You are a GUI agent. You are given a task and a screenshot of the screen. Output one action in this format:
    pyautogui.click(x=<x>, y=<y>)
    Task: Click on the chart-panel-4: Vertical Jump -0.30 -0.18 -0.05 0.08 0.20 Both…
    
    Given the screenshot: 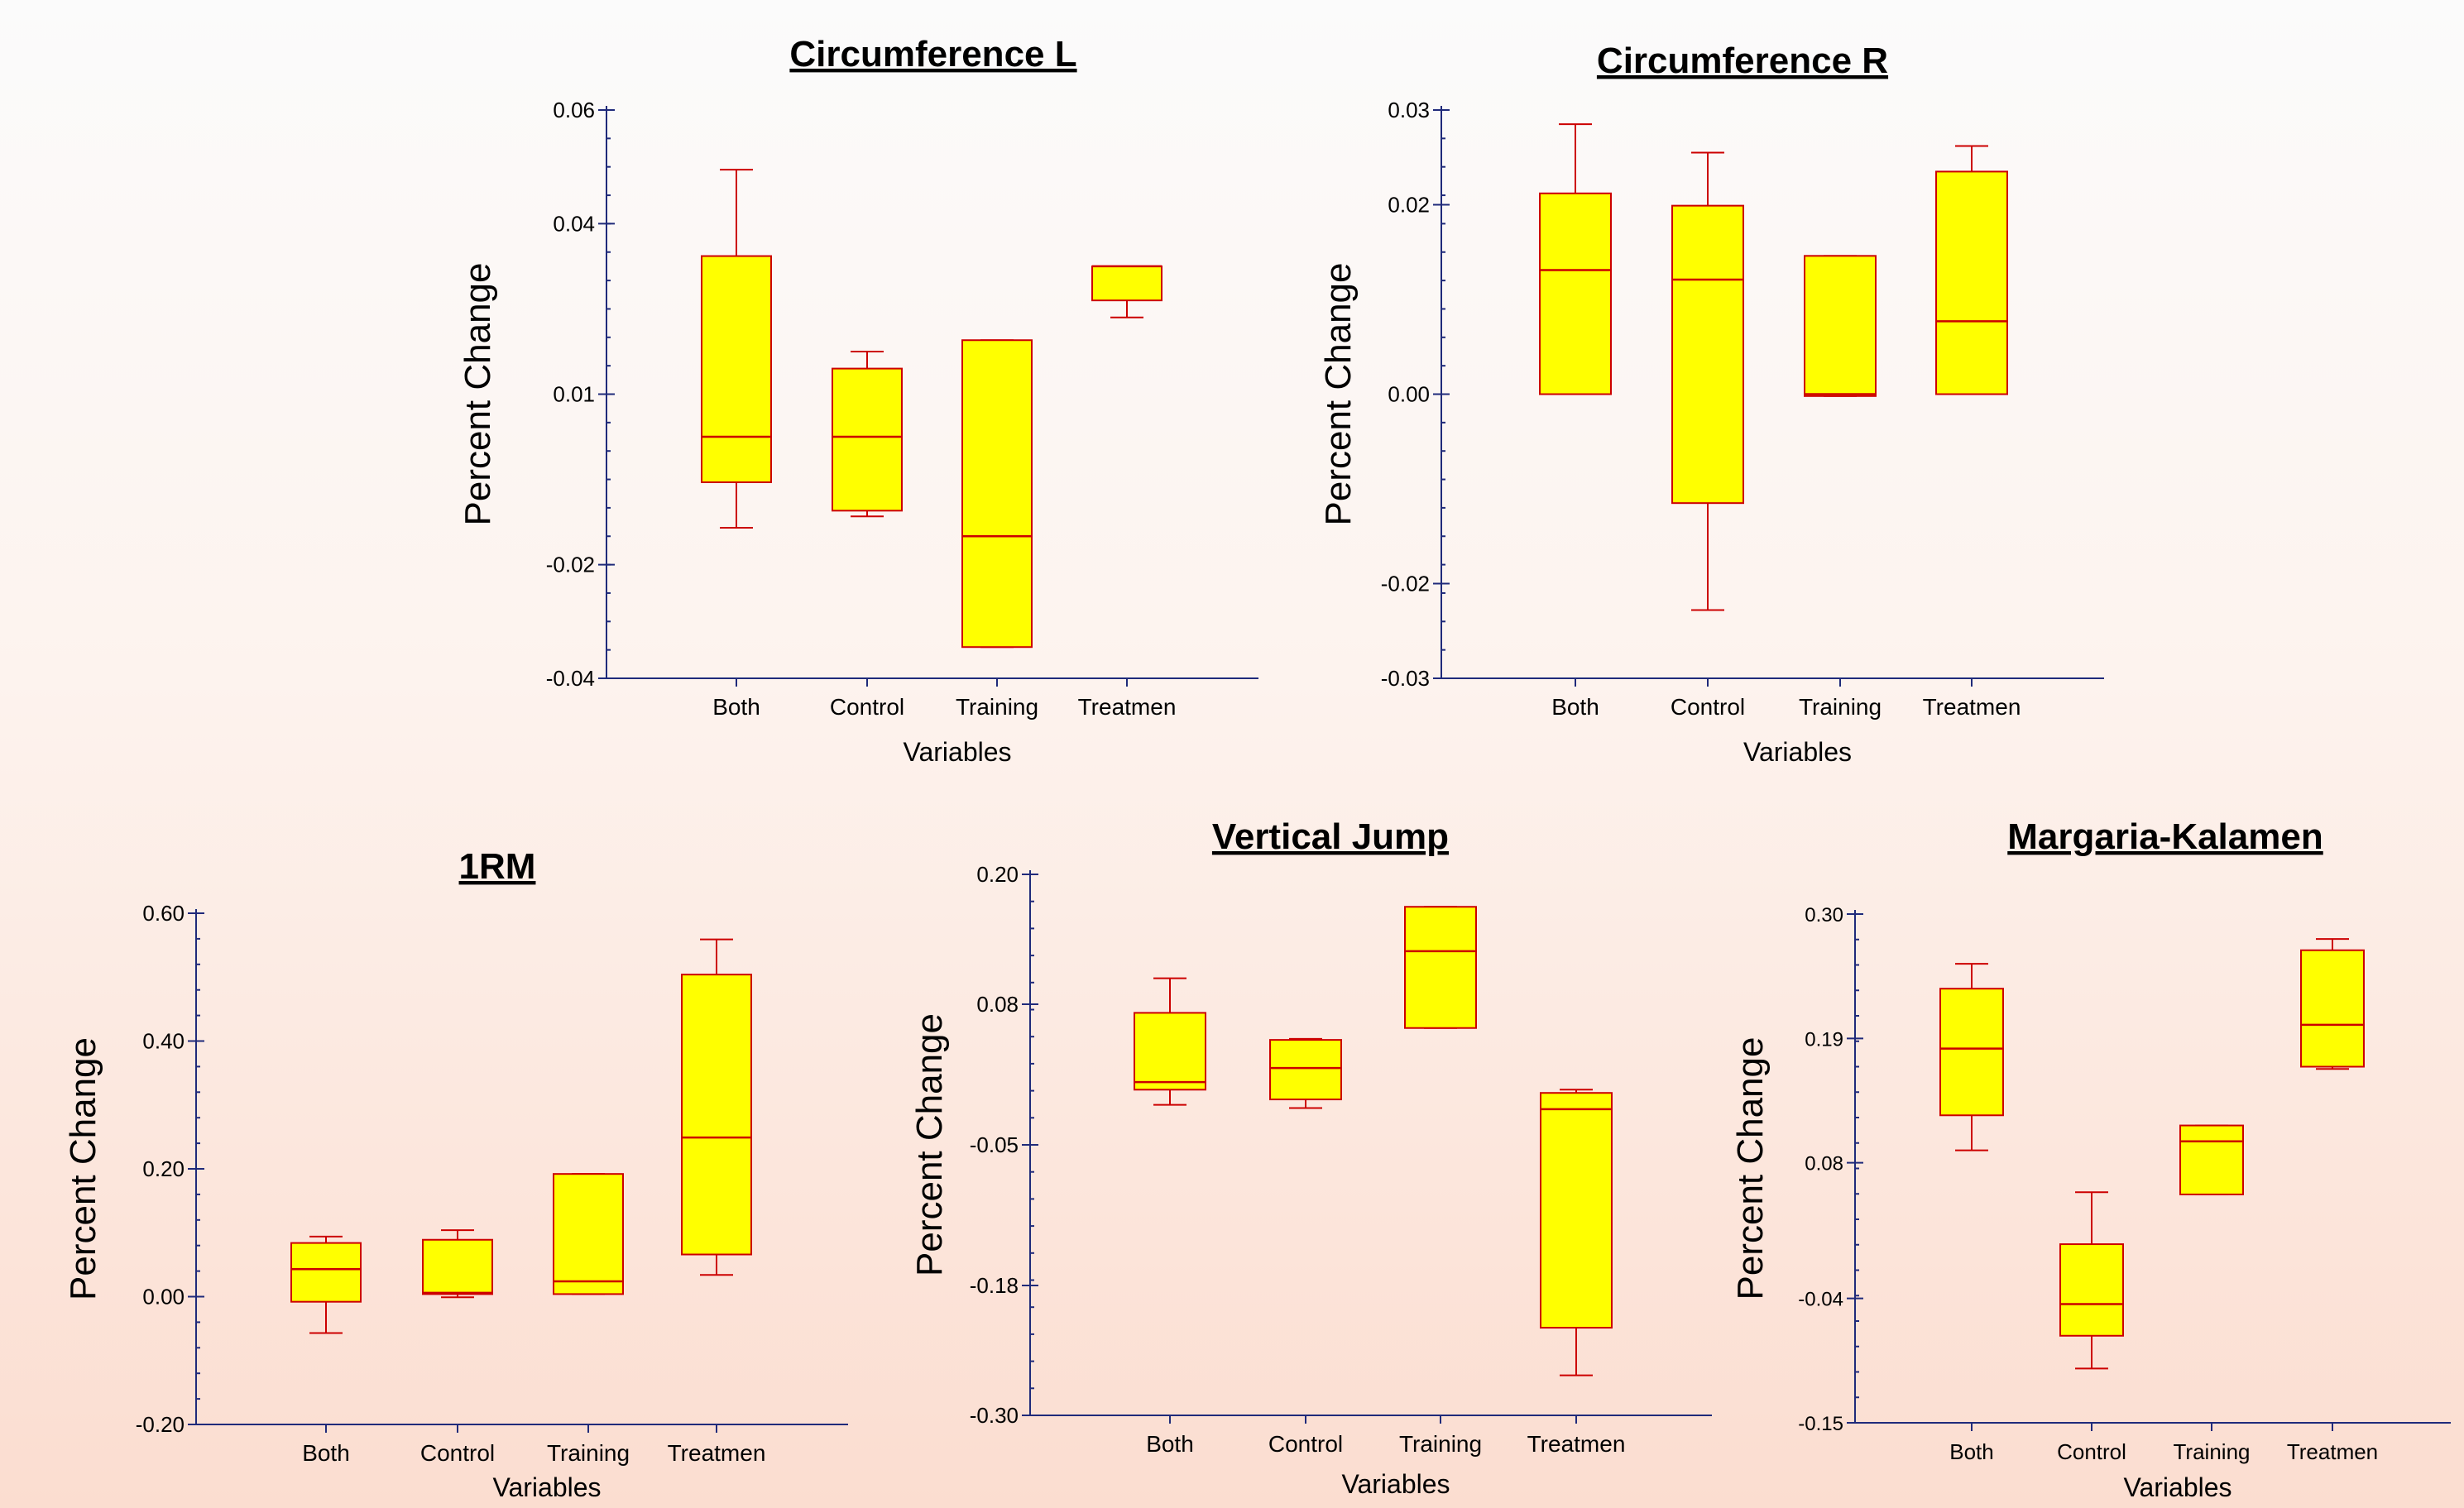 What is the action you would take?
    pyautogui.click(x=1310, y=1157)
    